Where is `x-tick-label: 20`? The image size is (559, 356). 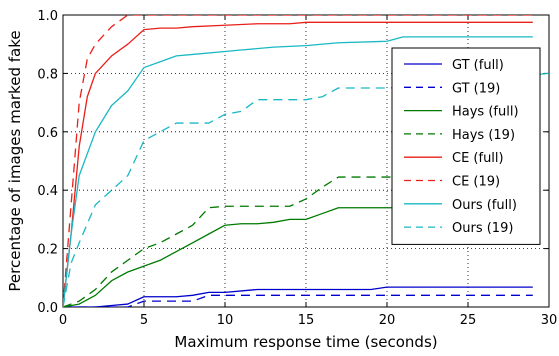 x-tick-label: 20 is located at coordinates (387, 320).